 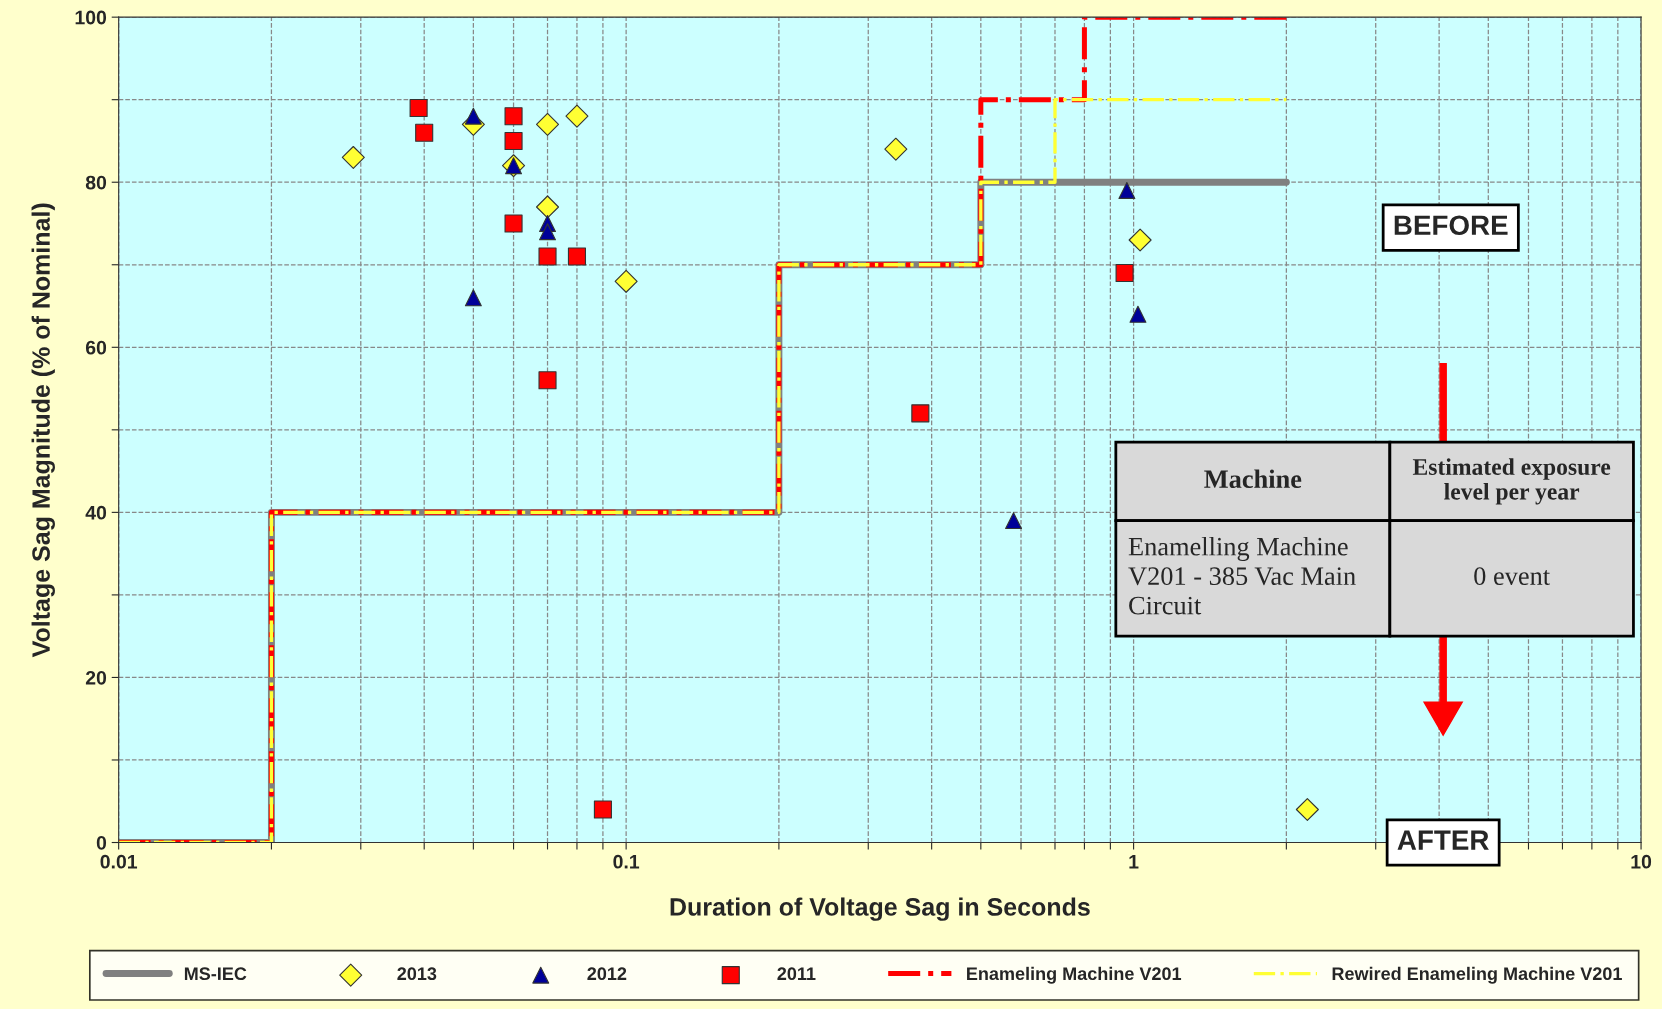 I want to click on legend-label: Enameling Machine V201, so click(x=1074, y=975).